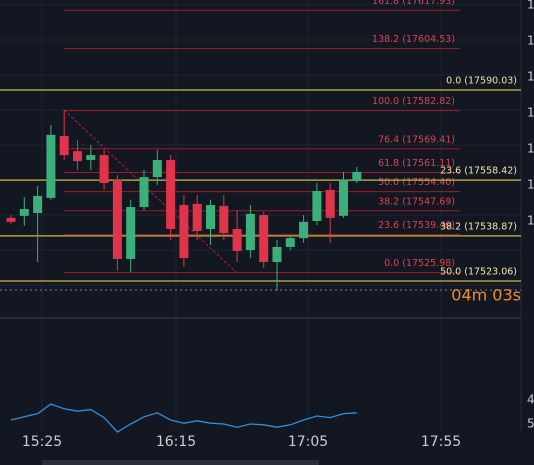  What do you see at coordinates (180, 462) in the screenshot?
I see `scrollbar` at bounding box center [180, 462].